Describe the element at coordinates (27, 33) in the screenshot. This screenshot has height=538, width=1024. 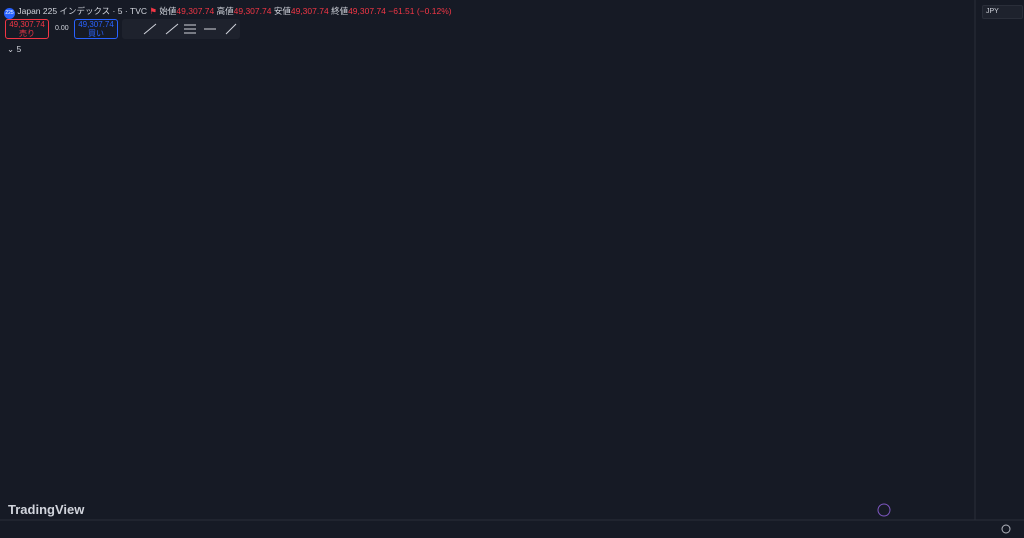
I see `sell-label: 売り` at that location.